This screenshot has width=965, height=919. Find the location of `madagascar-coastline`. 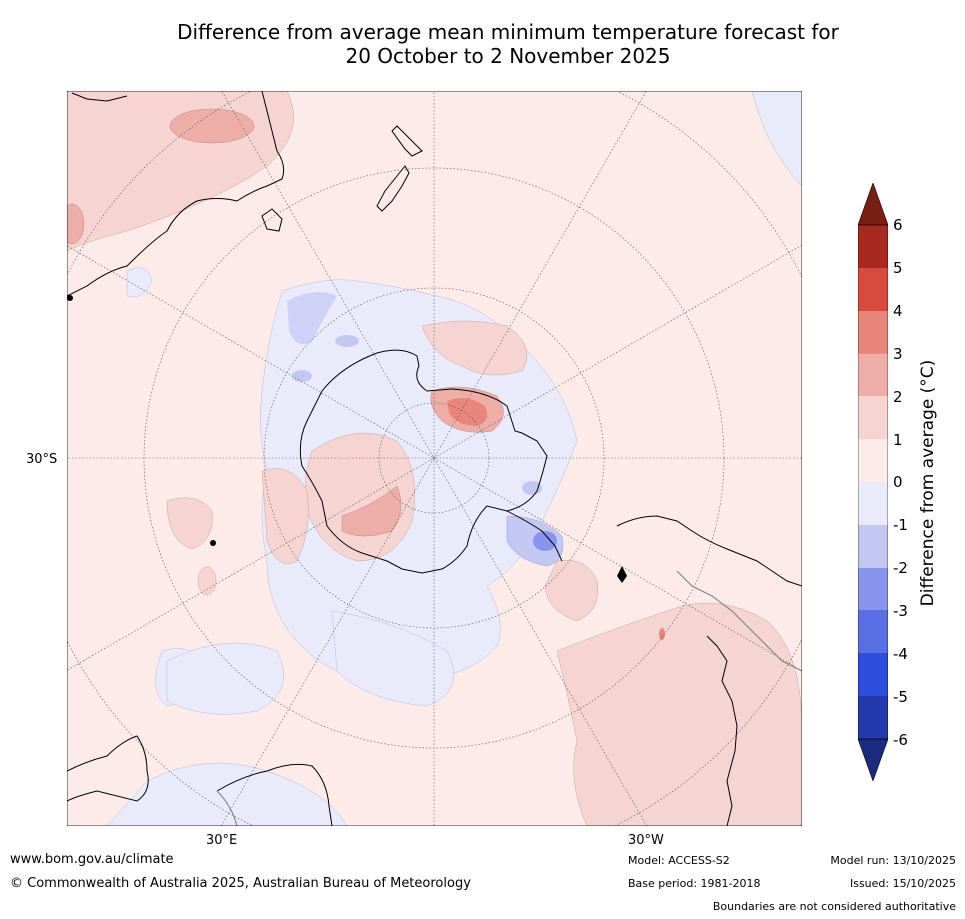

madagascar-coastline is located at coordinates (274, 794).